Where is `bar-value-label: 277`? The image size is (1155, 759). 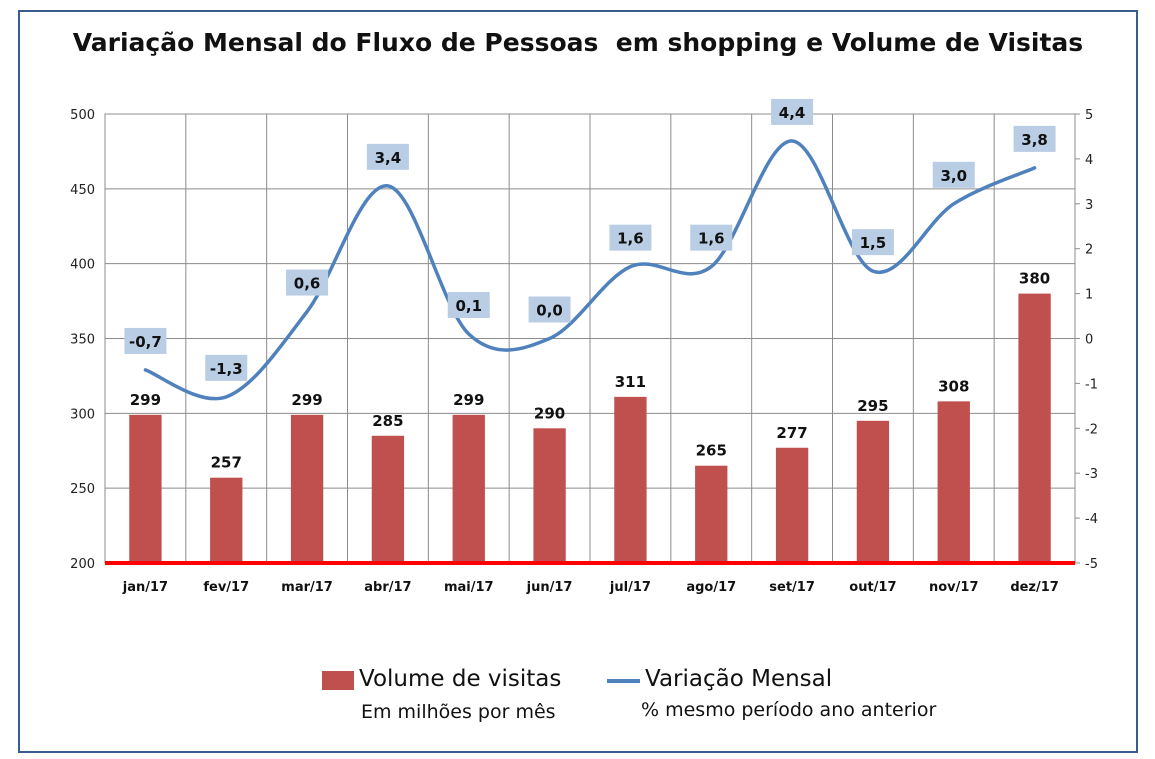
bar-value-label: 277 is located at coordinates (791, 433).